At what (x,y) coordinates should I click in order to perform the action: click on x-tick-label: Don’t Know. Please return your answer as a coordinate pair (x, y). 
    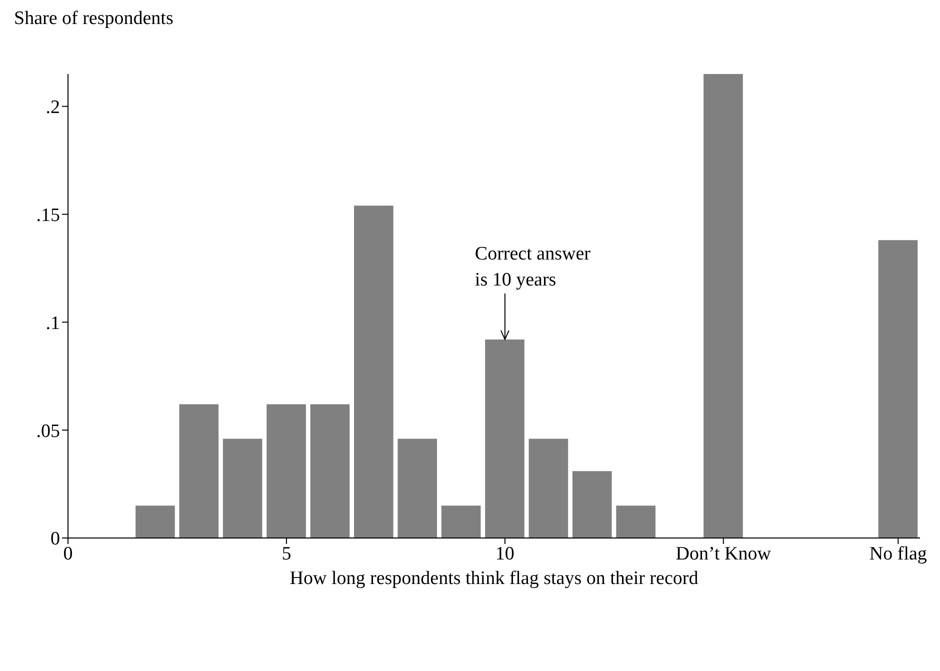
    Looking at the image, I should click on (724, 553).